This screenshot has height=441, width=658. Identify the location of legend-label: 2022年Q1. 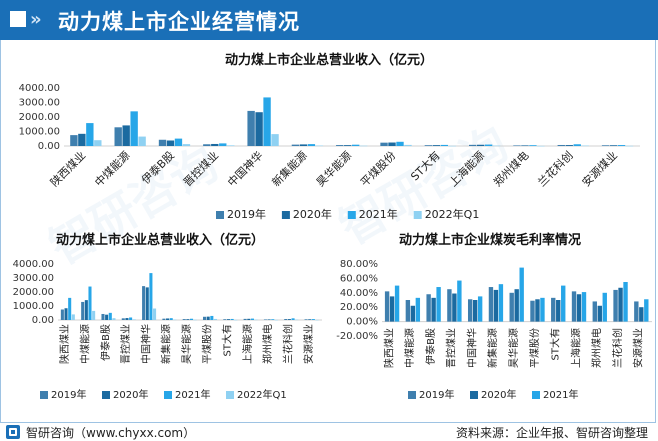
(452, 214).